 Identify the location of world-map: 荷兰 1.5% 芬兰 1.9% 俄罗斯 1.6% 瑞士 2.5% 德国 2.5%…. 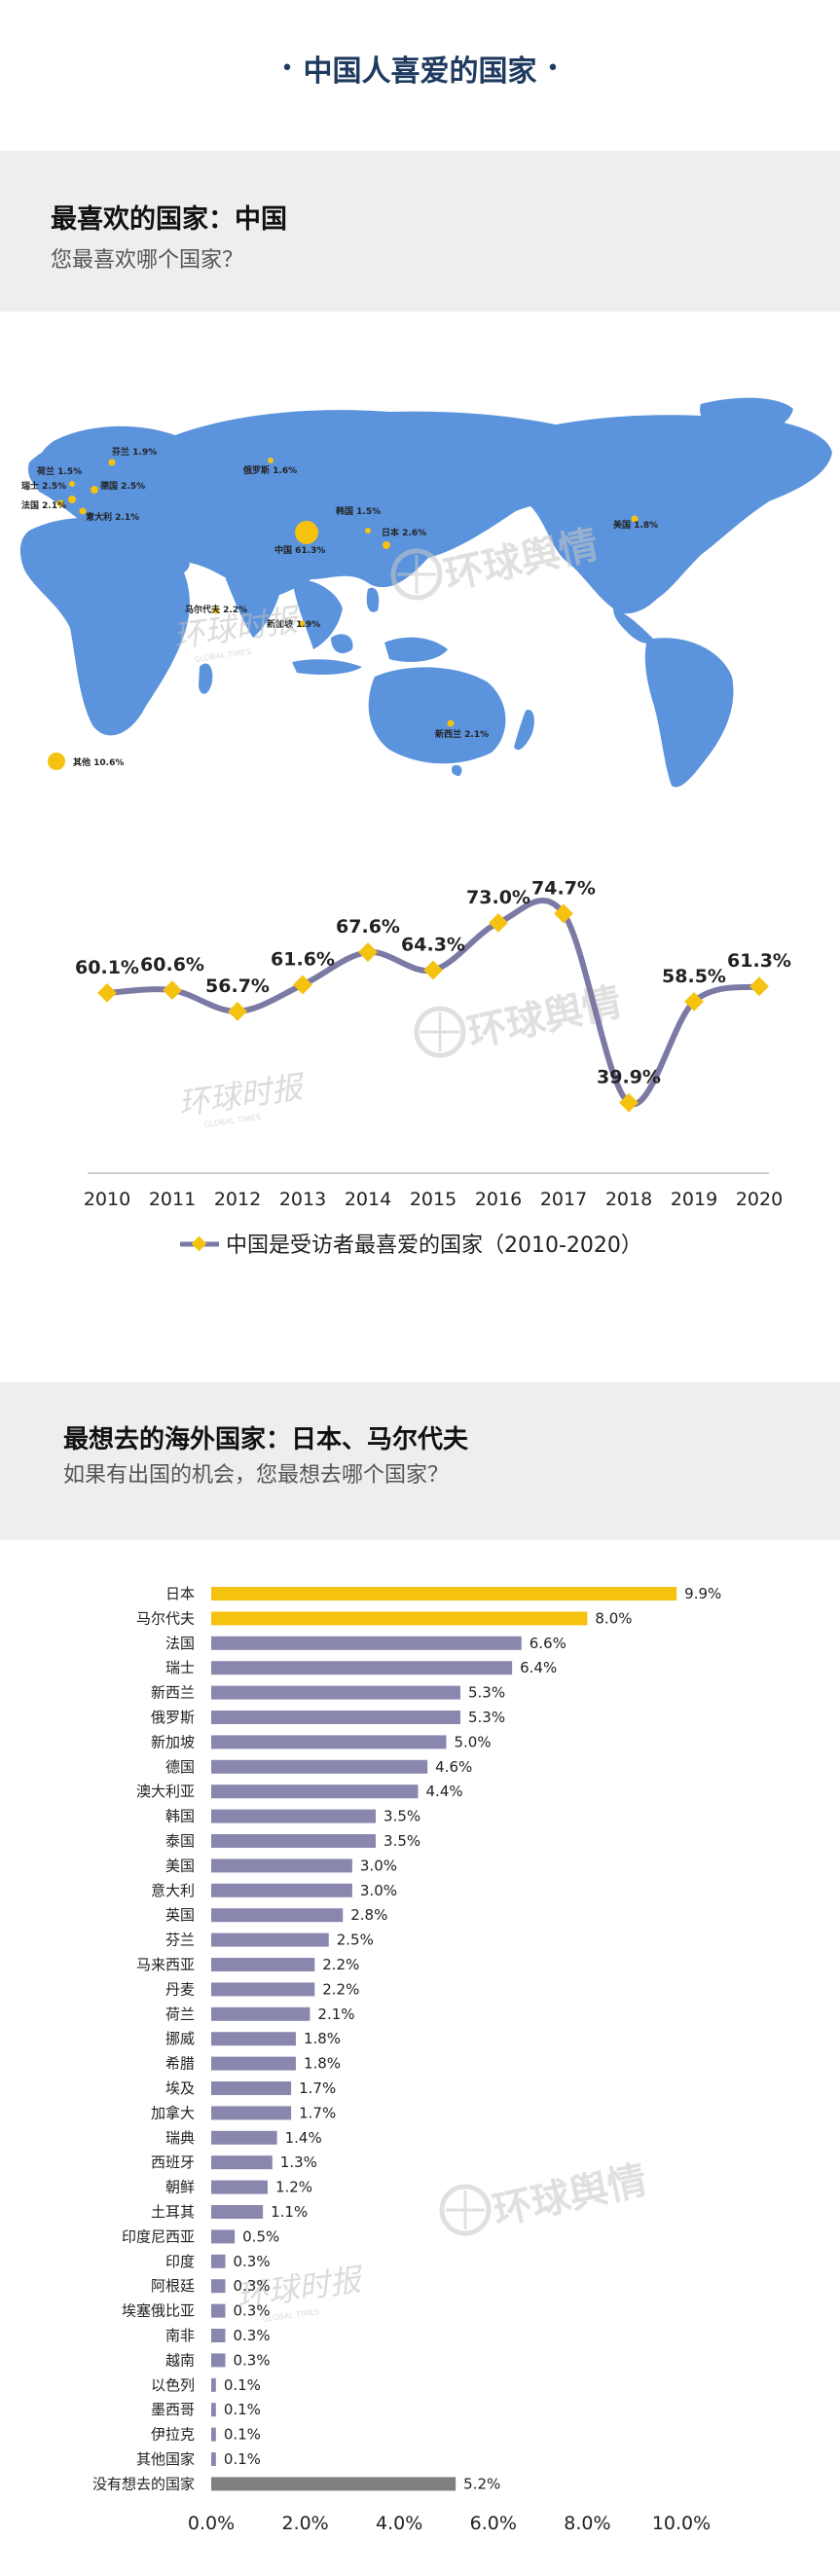
(425, 592).